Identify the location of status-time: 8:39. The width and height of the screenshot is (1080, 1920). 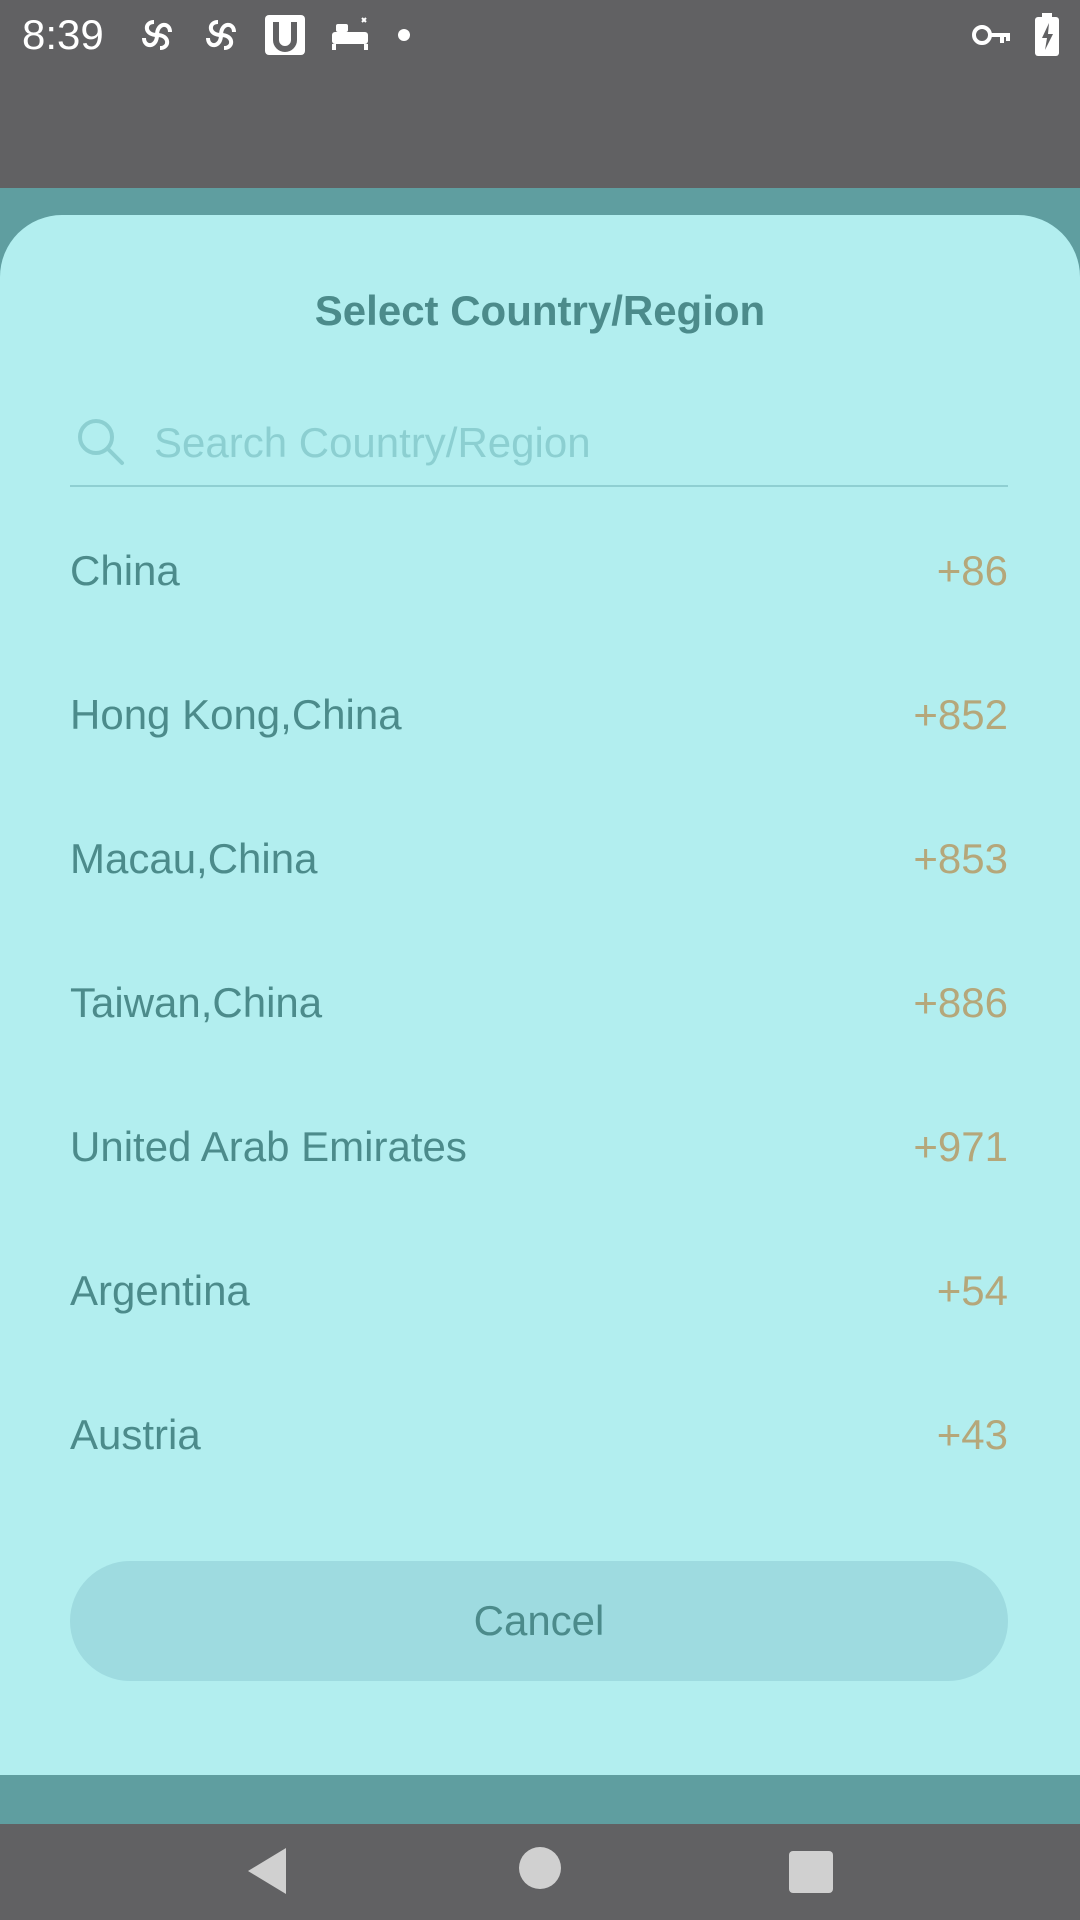
(63, 34).